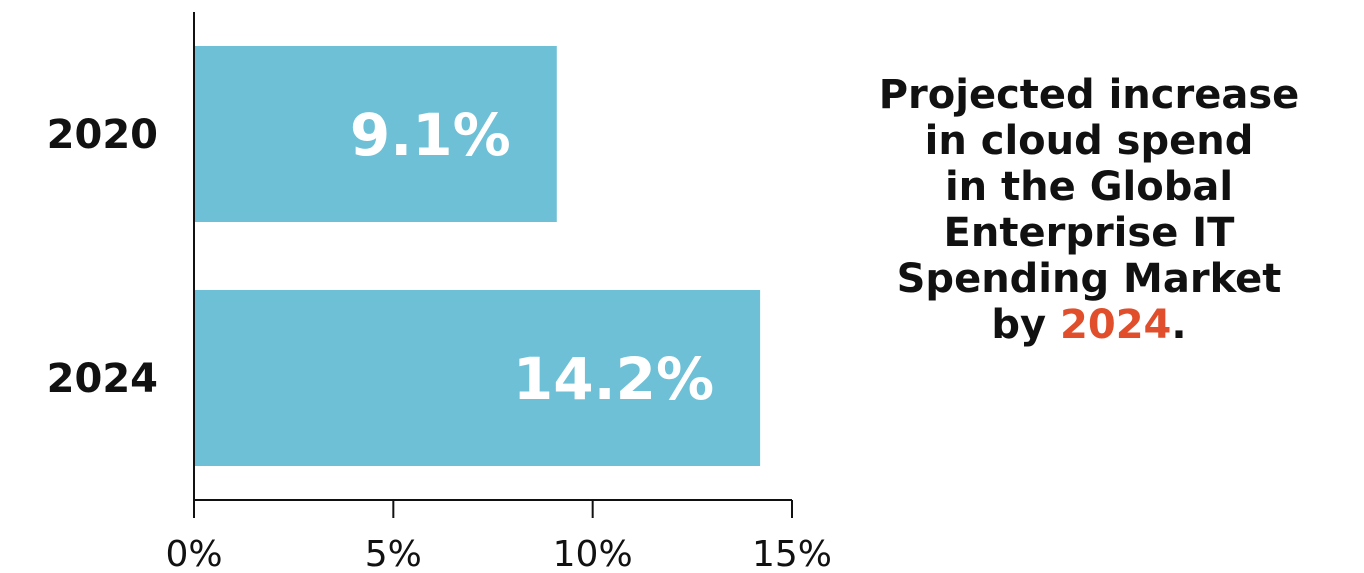 This screenshot has height=573, width=1364. I want to click on headline-last-line: by 2024., so click(1089, 325).